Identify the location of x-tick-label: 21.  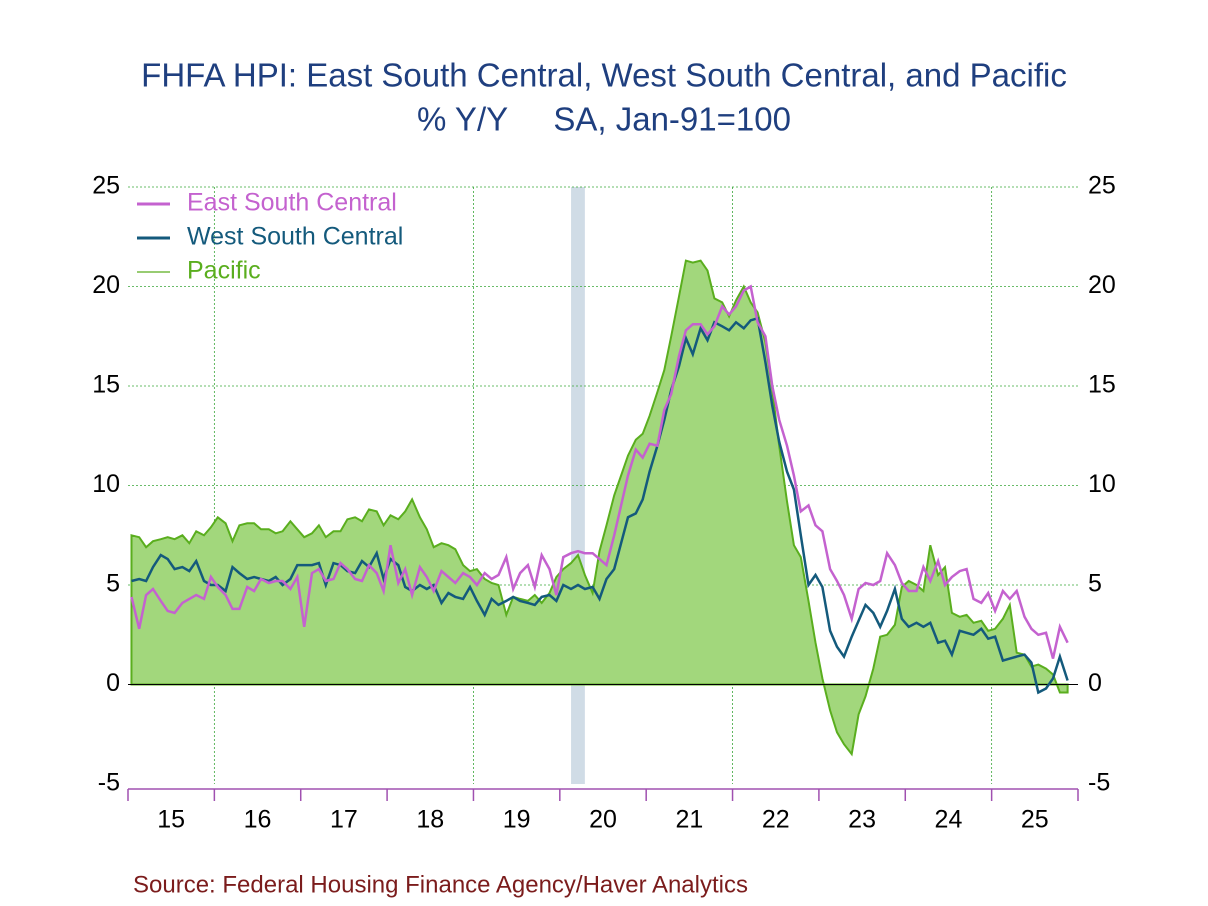
(689, 820).